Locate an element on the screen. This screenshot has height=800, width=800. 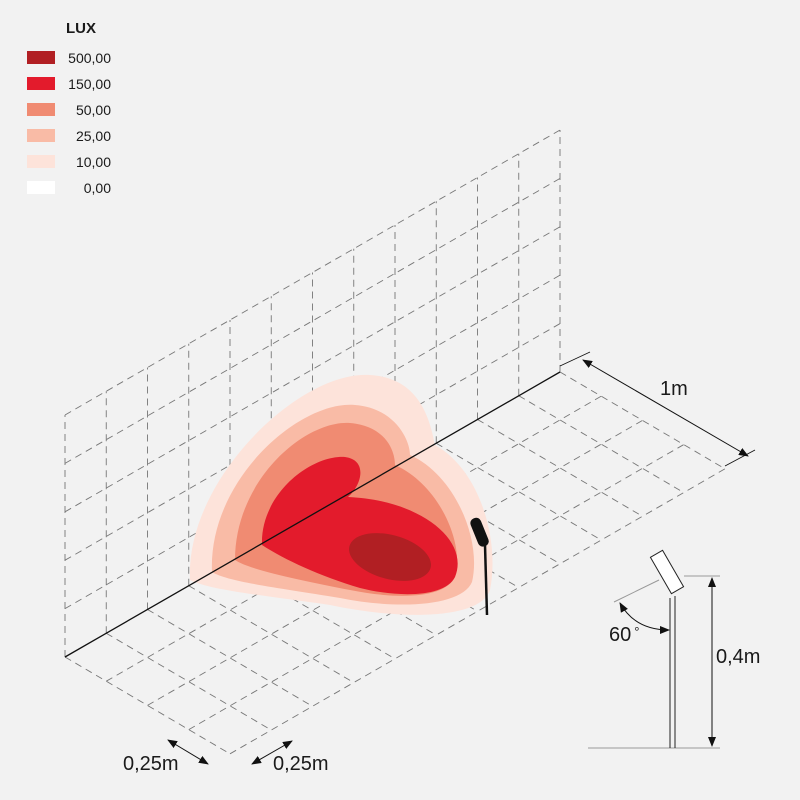
legend-label: 150,00 is located at coordinates (89, 84).